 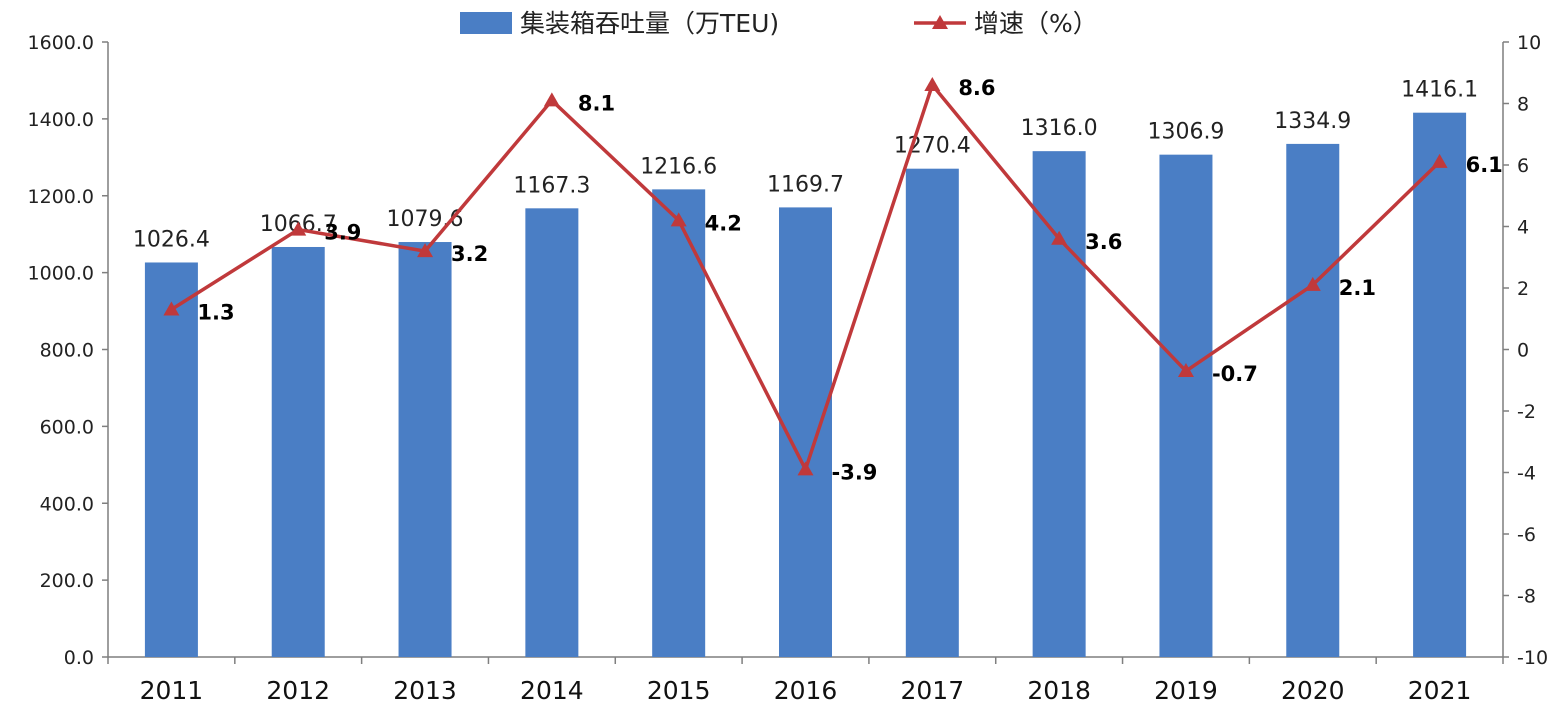 What do you see at coordinates (1523, 289) in the screenshot?
I see `right-axis-tick-label: 2` at bounding box center [1523, 289].